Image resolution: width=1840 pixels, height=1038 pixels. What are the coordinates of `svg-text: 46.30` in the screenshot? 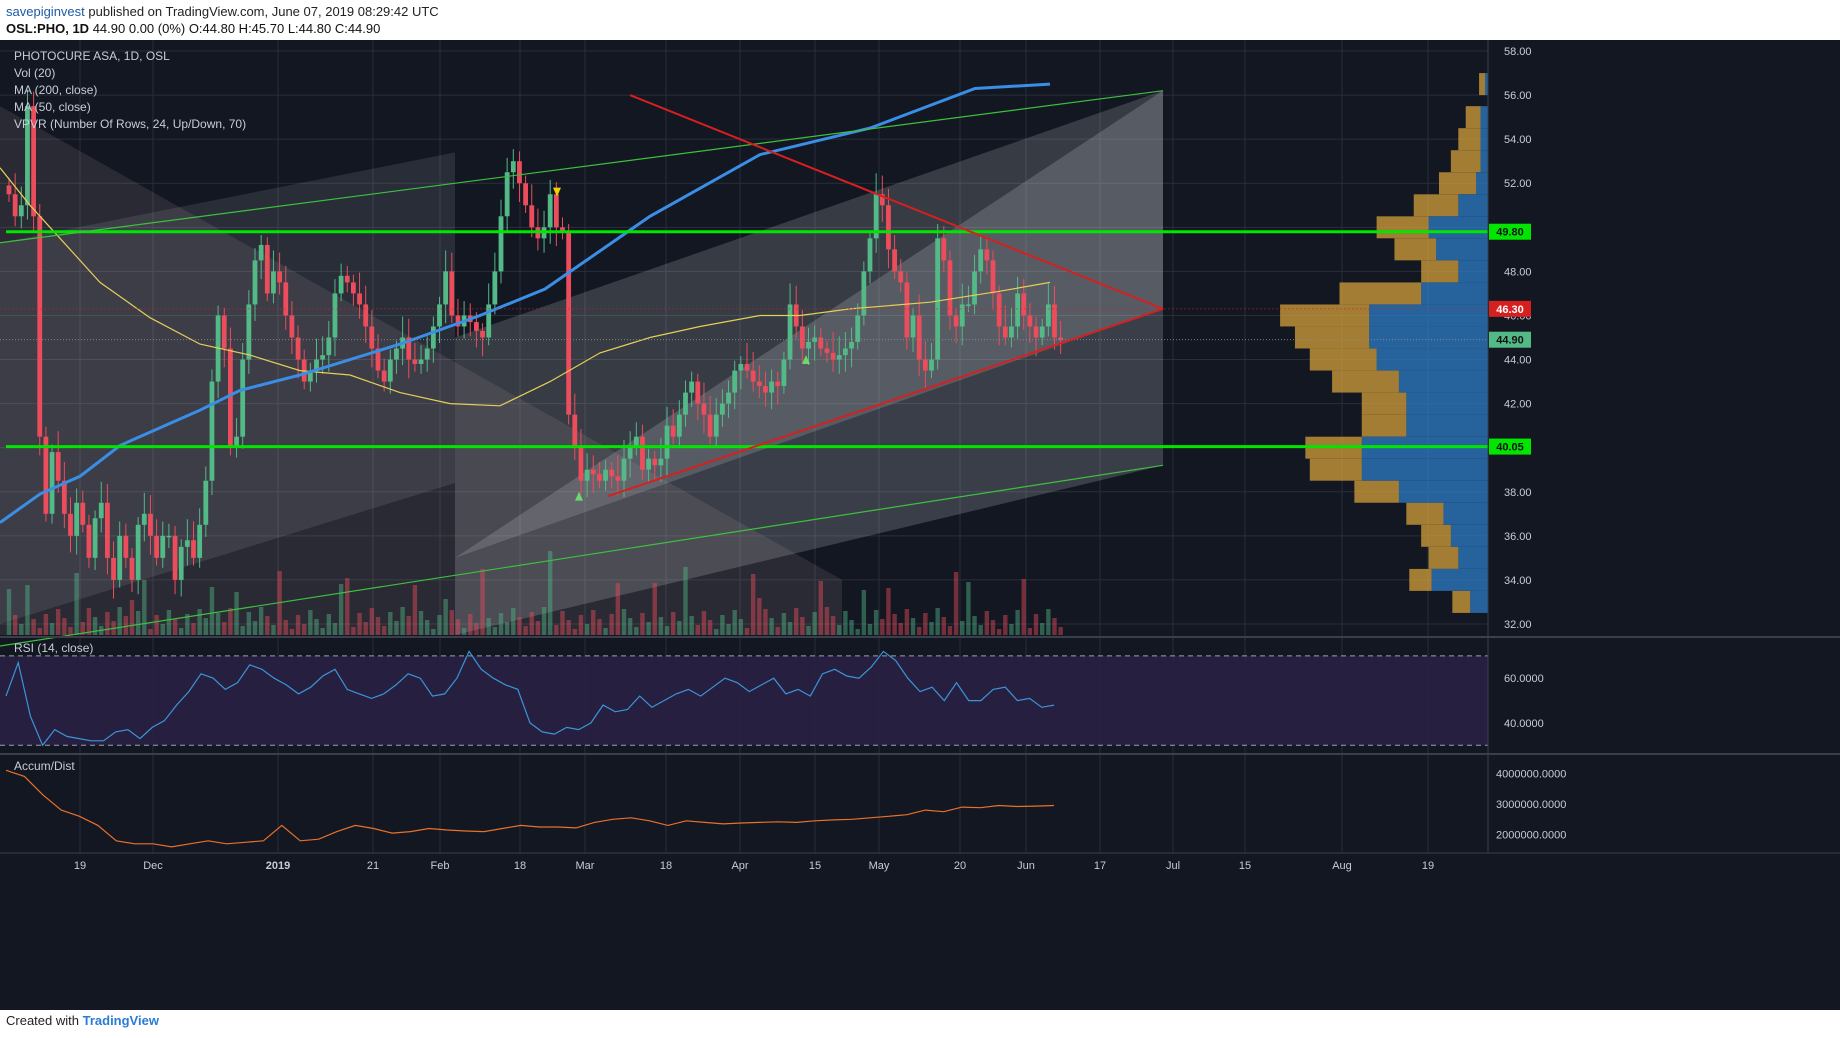 It's located at (1510, 310).